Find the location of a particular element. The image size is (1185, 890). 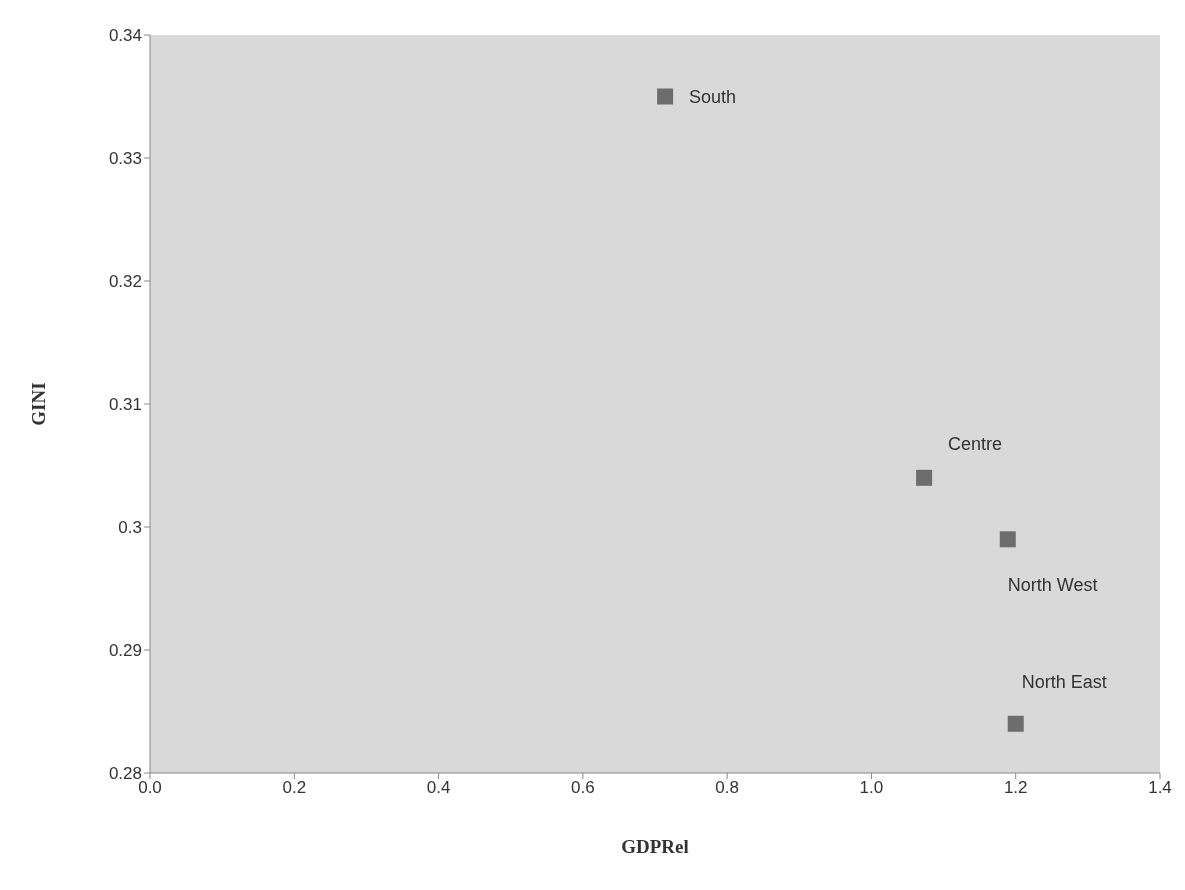

y-tick-label: 0.3 is located at coordinates (130, 528).